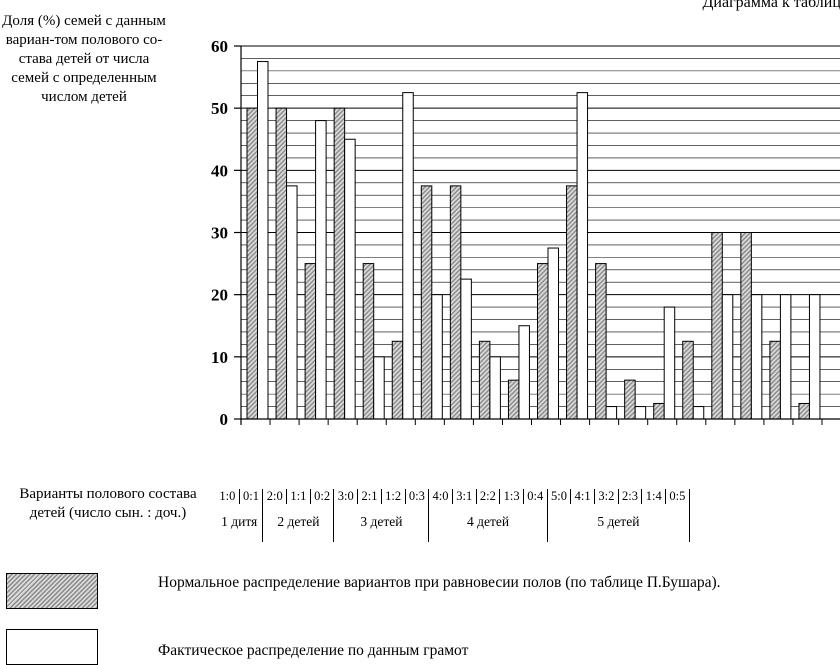 The image size is (840, 665). I want to click on category-label: 5:0, so click(560, 496).